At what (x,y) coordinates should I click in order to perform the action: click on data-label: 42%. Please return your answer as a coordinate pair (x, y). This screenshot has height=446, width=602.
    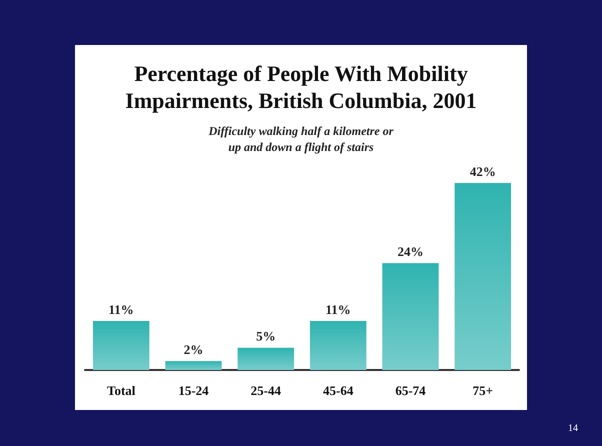
    Looking at the image, I should click on (483, 171).